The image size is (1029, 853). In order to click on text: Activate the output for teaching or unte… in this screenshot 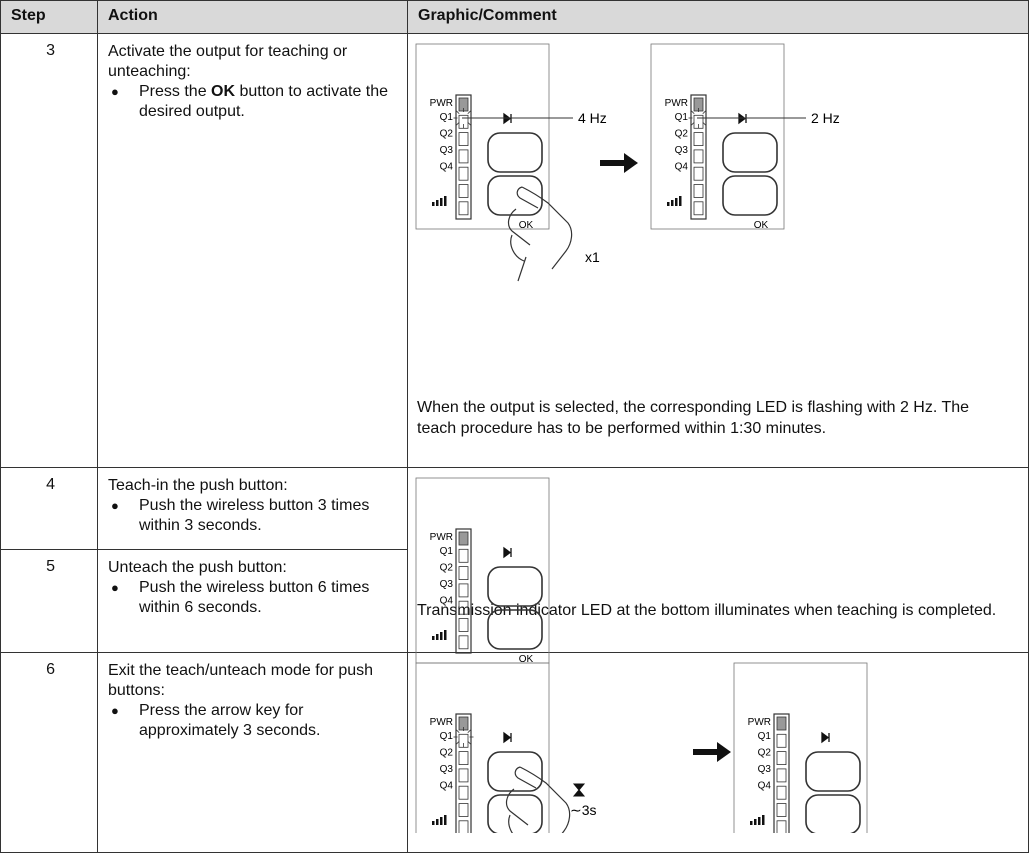, I will do `click(228, 61)`.